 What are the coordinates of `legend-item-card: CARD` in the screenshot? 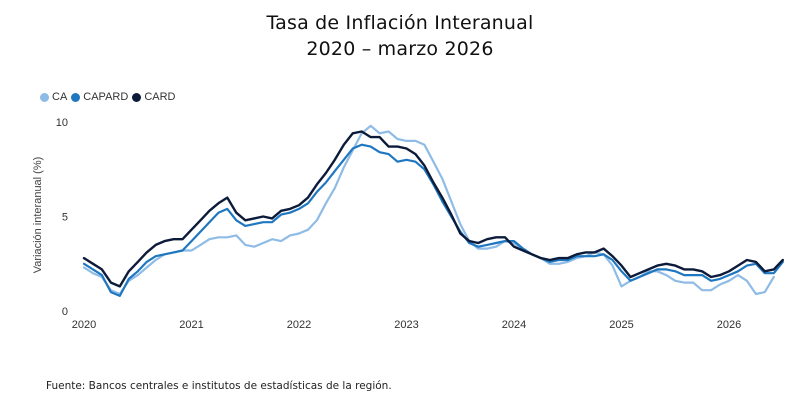 It's located at (153, 97).